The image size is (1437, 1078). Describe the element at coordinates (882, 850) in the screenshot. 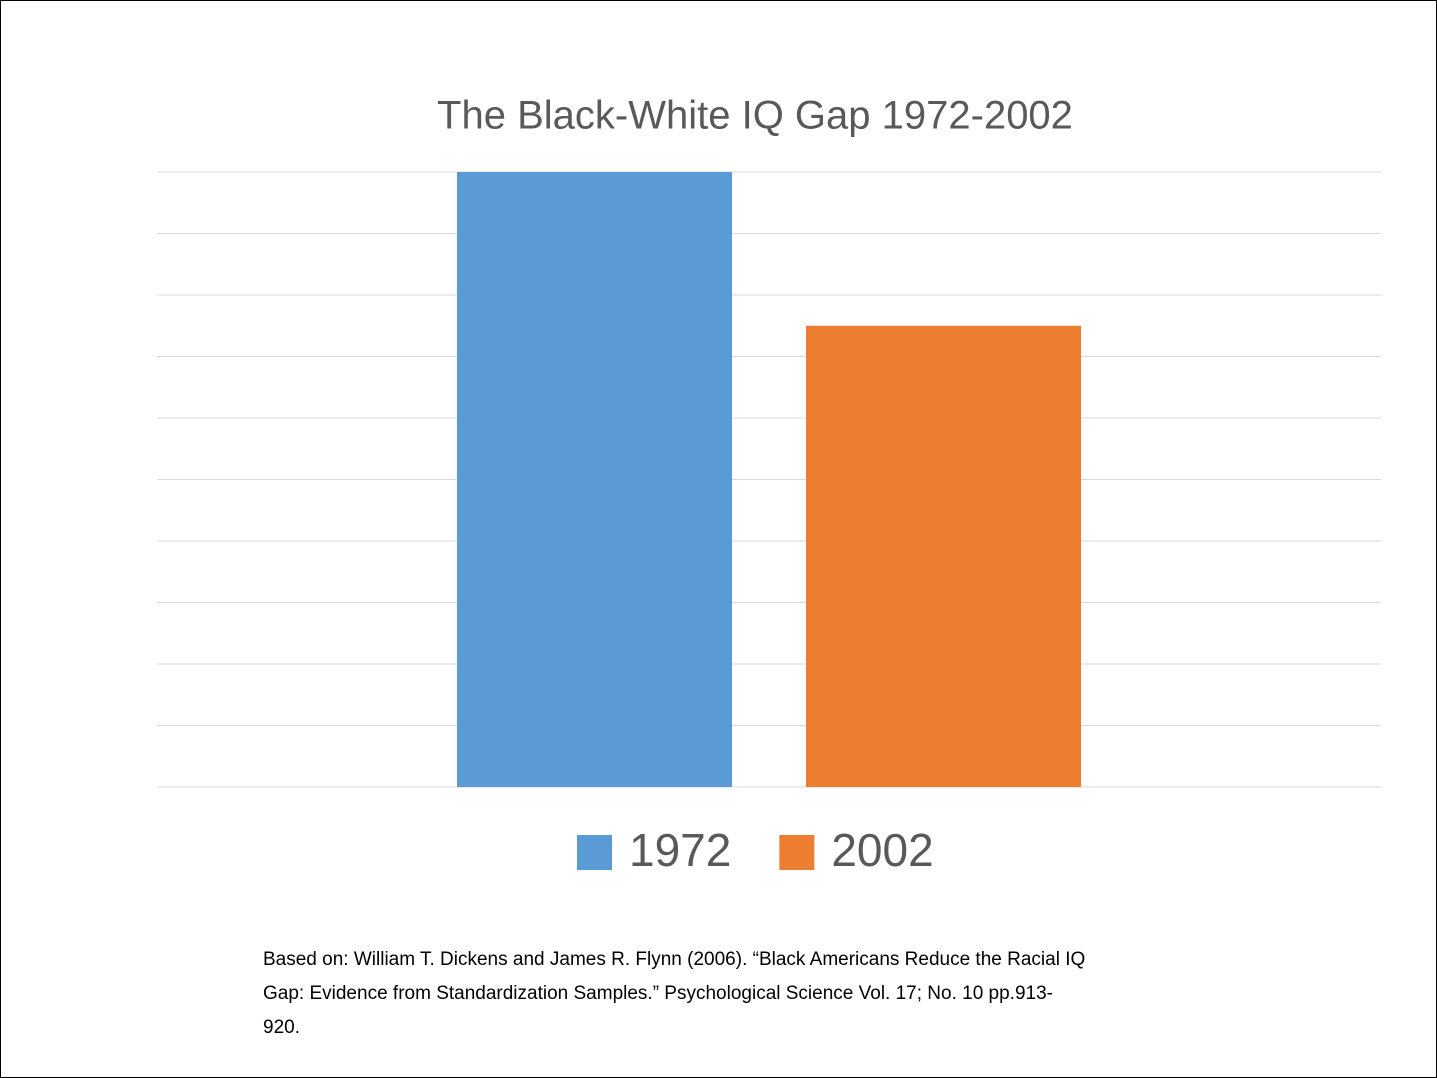

I see `legend-label: 2002` at that location.